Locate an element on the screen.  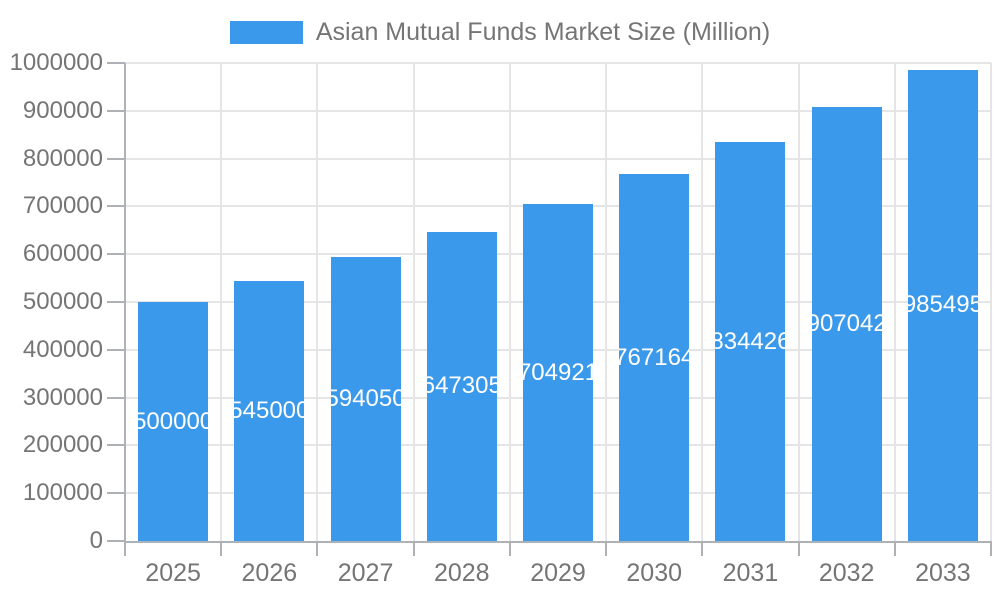
bar-value-label: 647305 is located at coordinates (461, 386).